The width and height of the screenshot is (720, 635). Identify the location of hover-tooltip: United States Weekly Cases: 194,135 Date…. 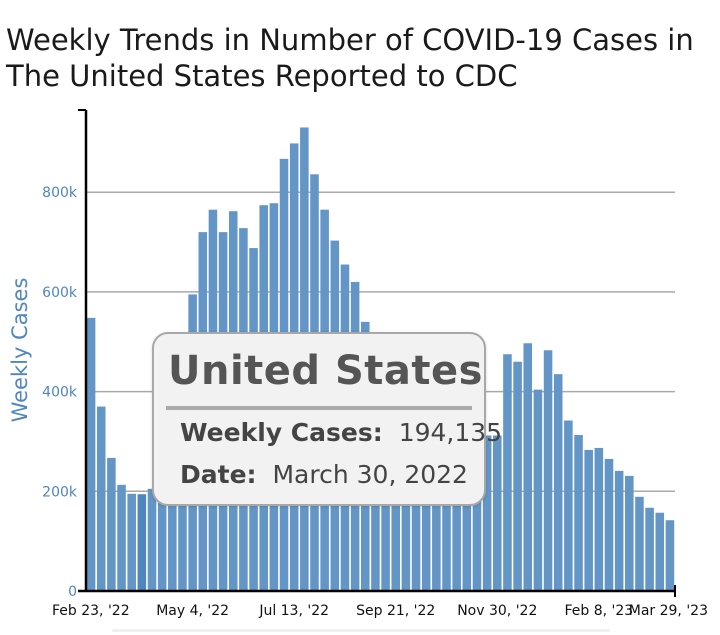
(327, 419).